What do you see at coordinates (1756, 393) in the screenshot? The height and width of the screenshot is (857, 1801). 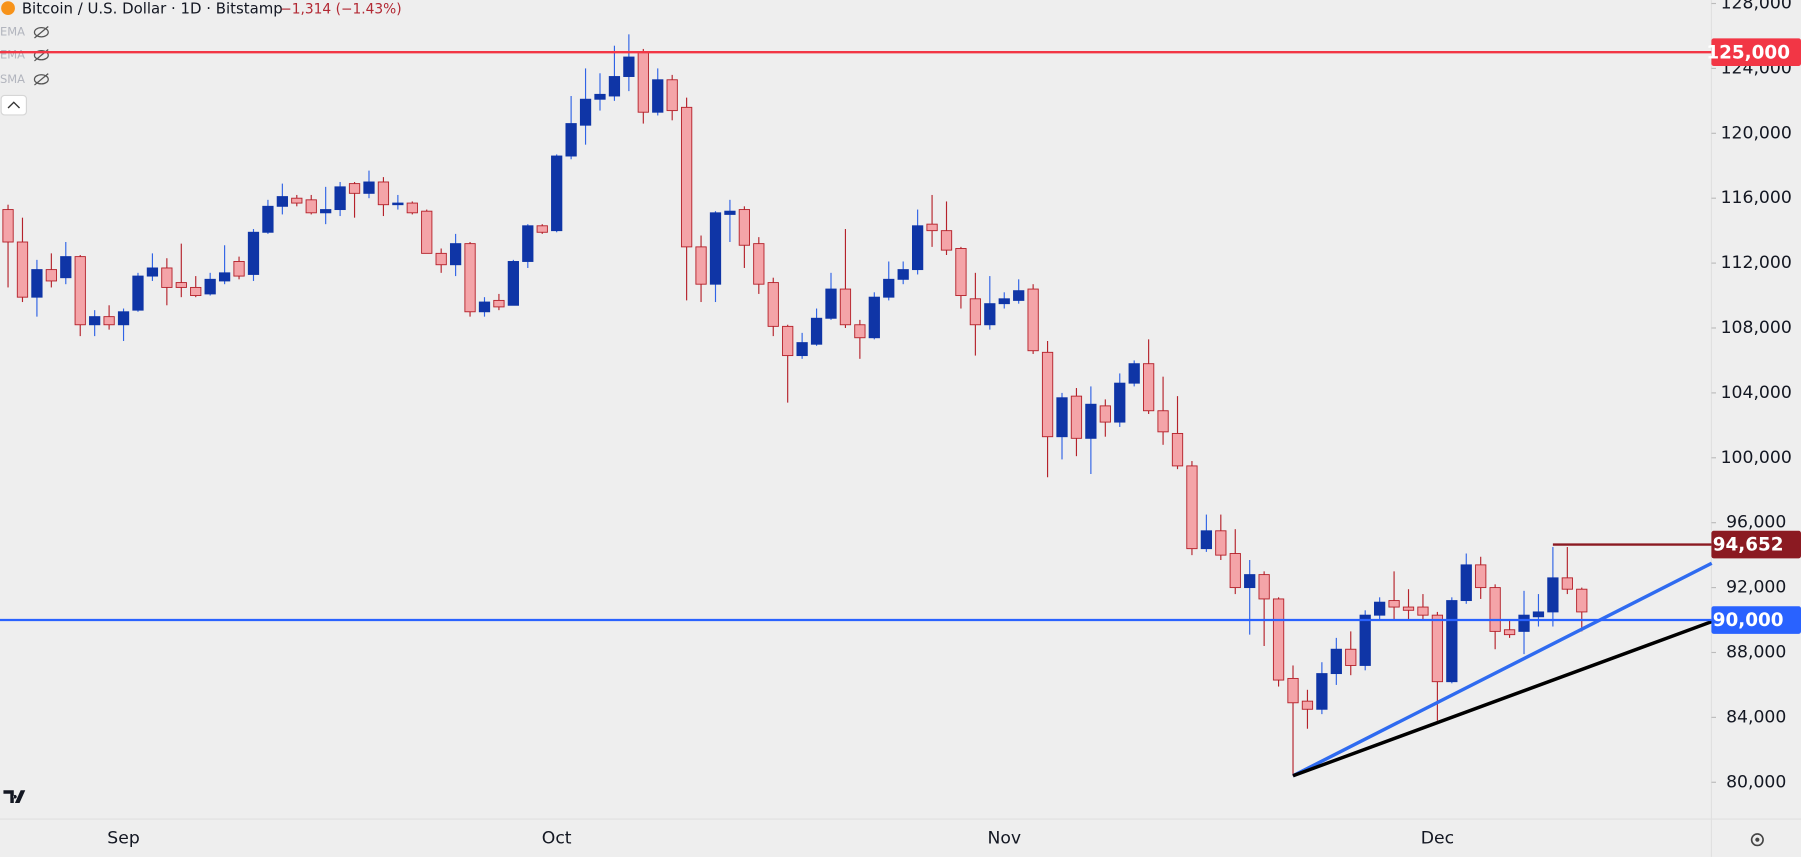 I see `y-tick-label: 104,000` at bounding box center [1756, 393].